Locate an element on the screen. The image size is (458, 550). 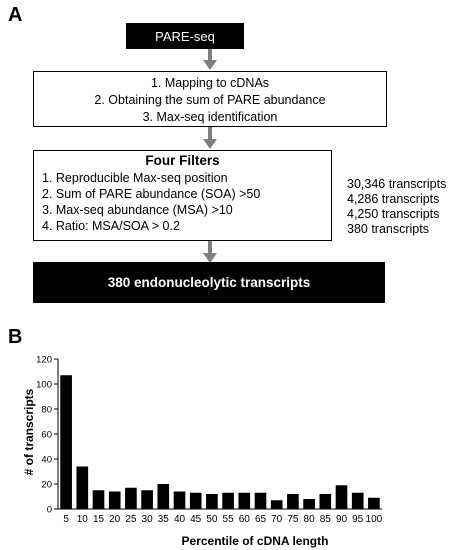
filter-4: 4. Ratio: MSA/SOA > 0.2 is located at coordinates (111, 226).